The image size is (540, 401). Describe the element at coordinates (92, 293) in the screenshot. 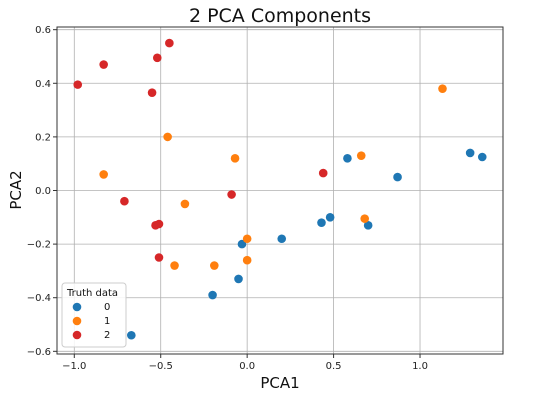

I see `legend-title: Truth data` at that location.